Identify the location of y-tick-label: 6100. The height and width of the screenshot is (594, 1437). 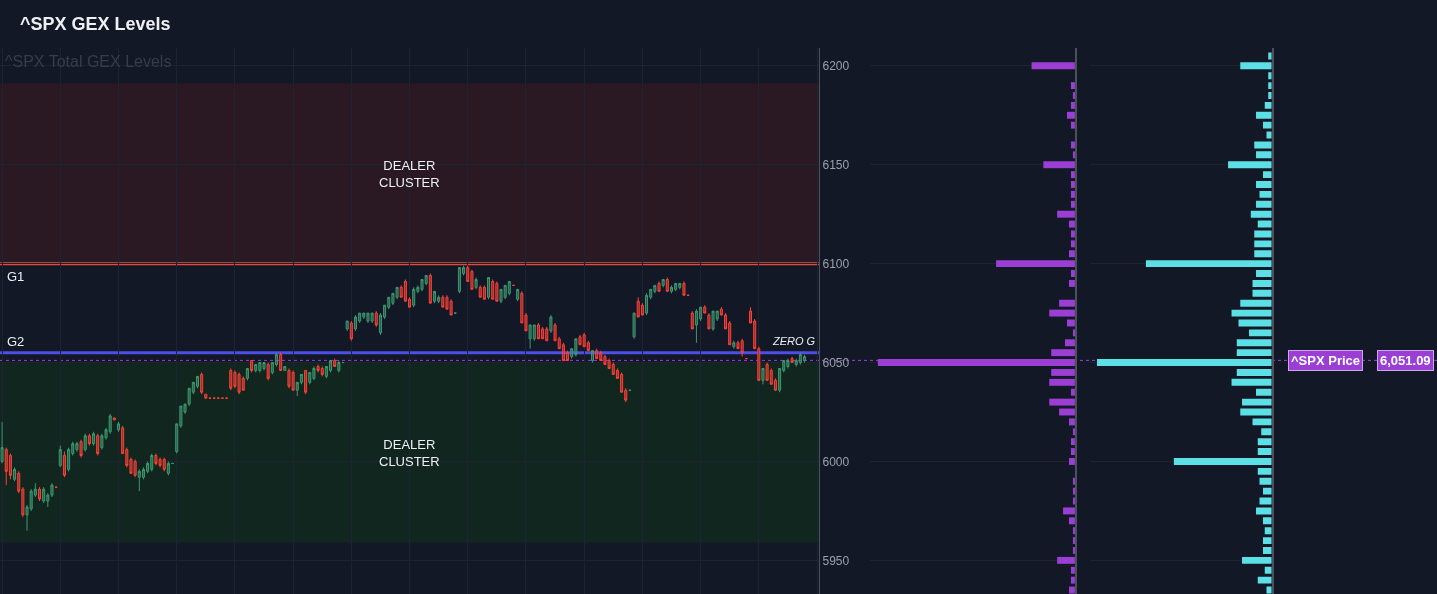
(836, 263).